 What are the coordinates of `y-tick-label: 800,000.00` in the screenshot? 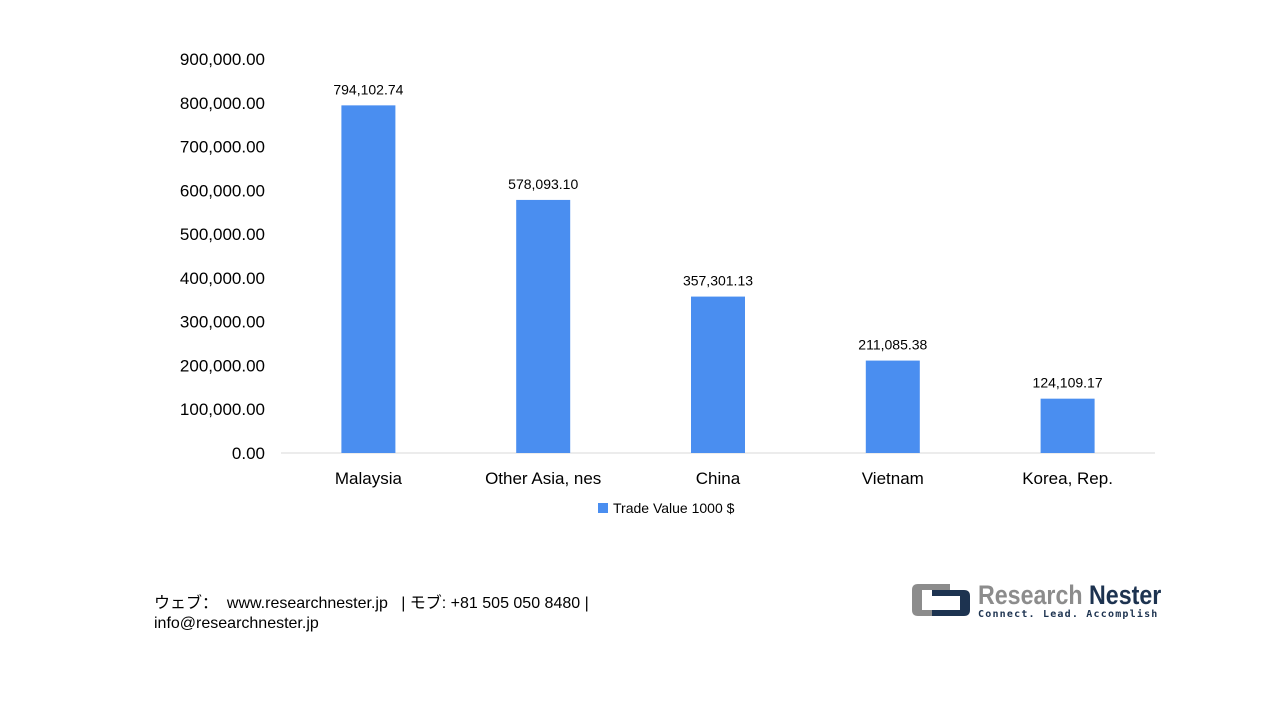 It's located at (222, 103).